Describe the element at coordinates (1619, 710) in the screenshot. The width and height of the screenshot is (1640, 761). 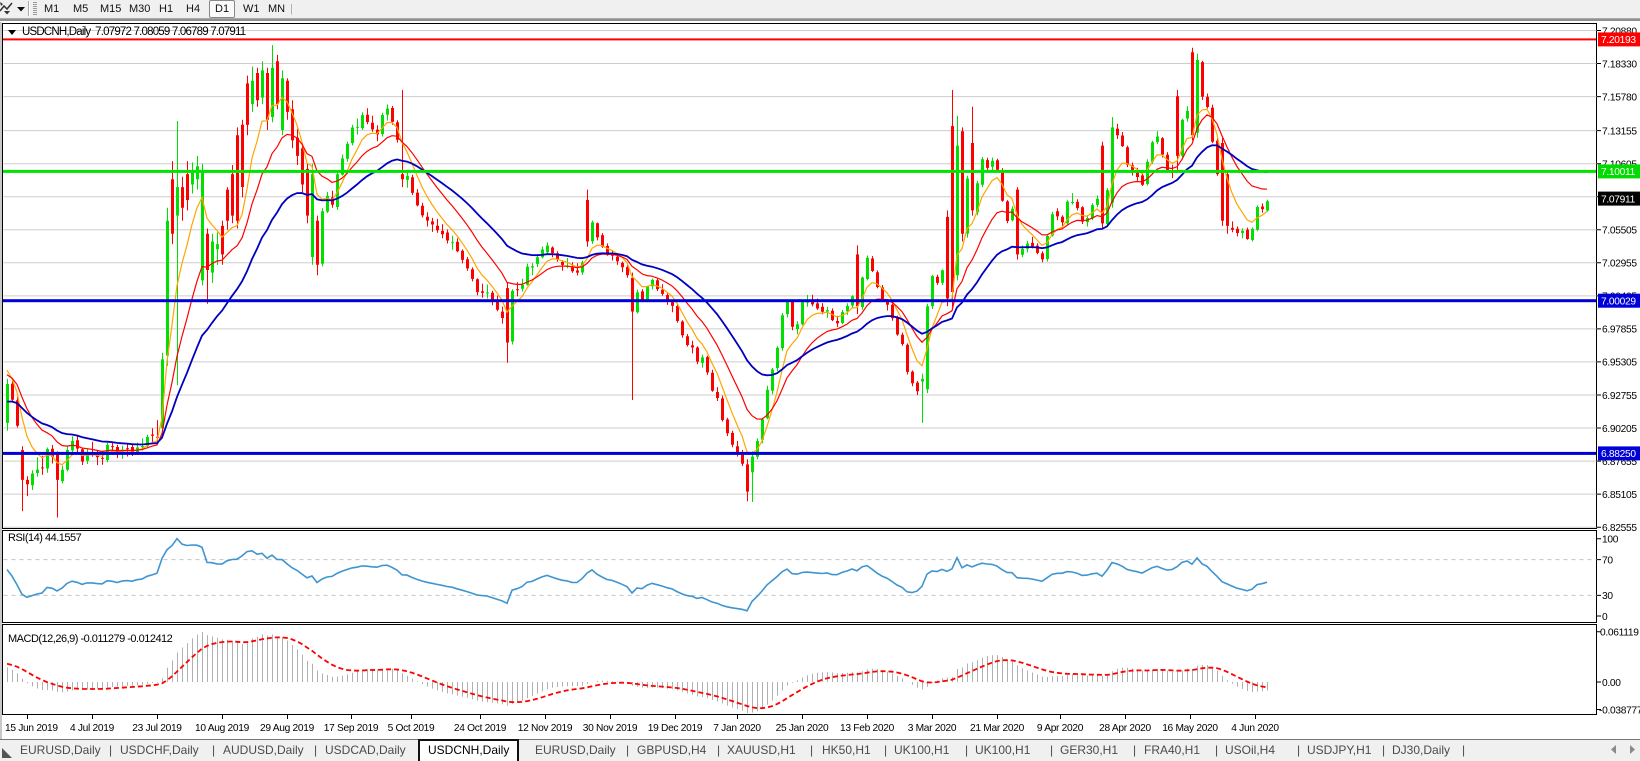
I see `svg-text: -0.038777` at that location.